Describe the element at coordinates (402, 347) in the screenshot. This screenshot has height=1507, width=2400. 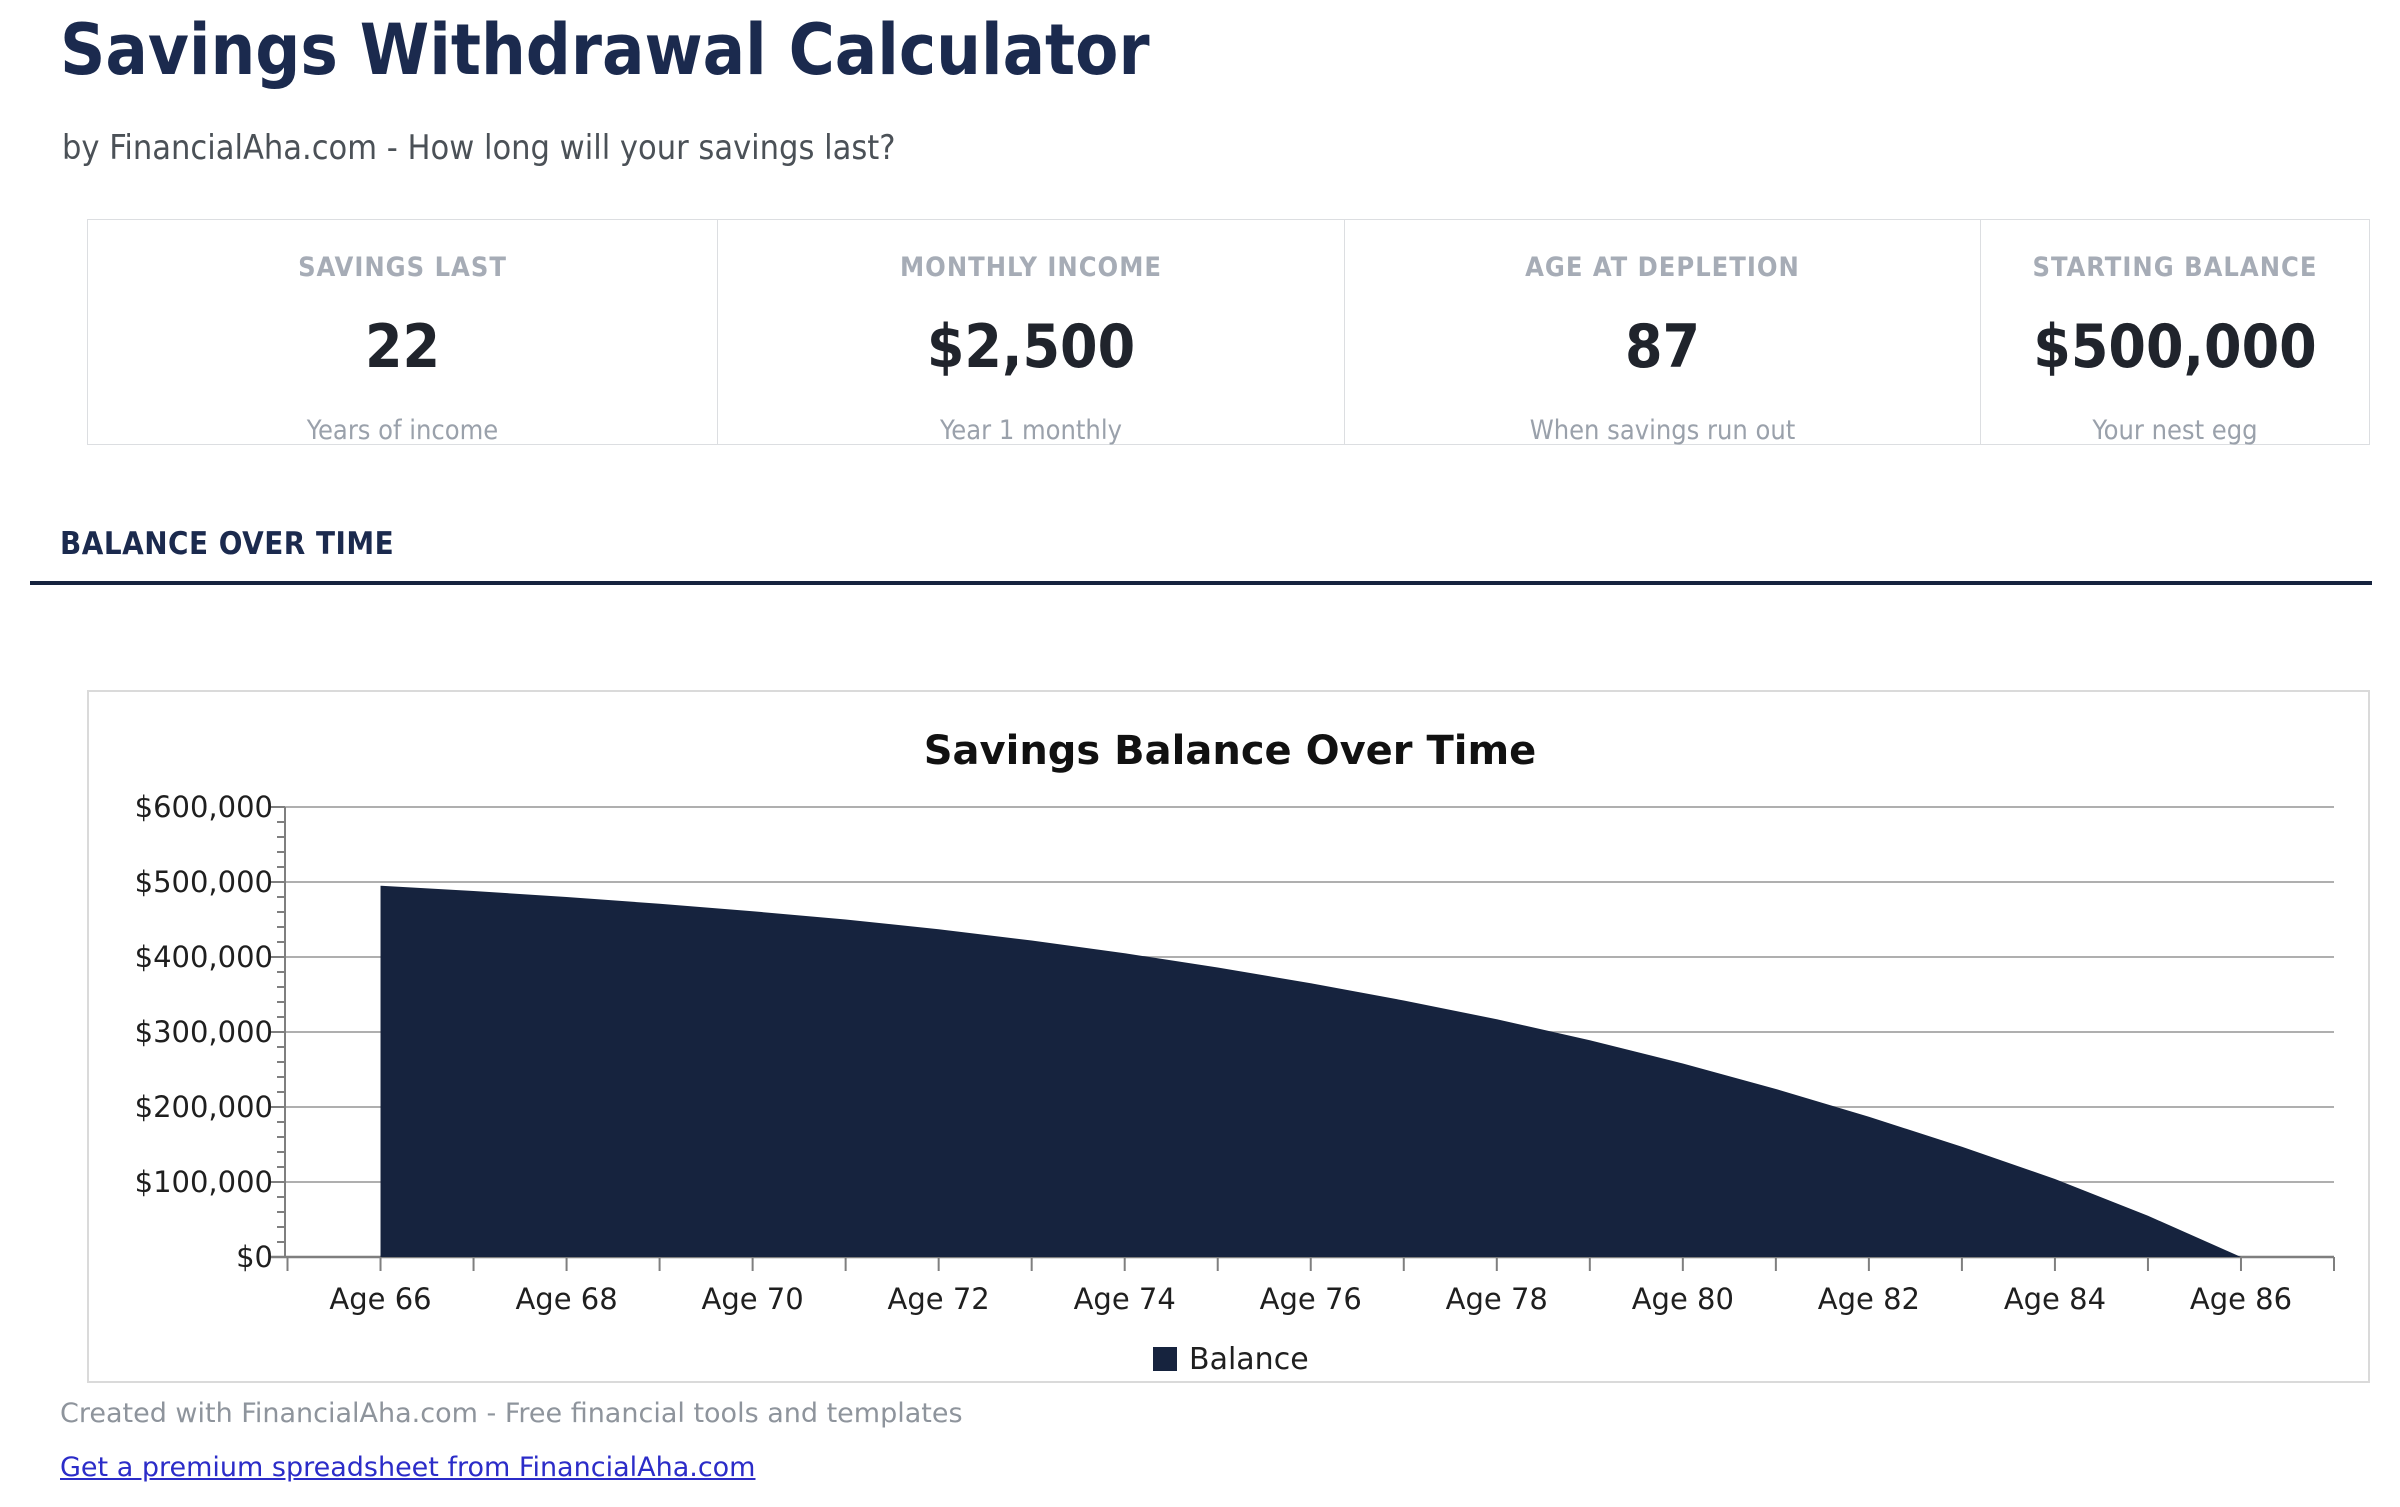
I see `stat-value: 22` at that location.